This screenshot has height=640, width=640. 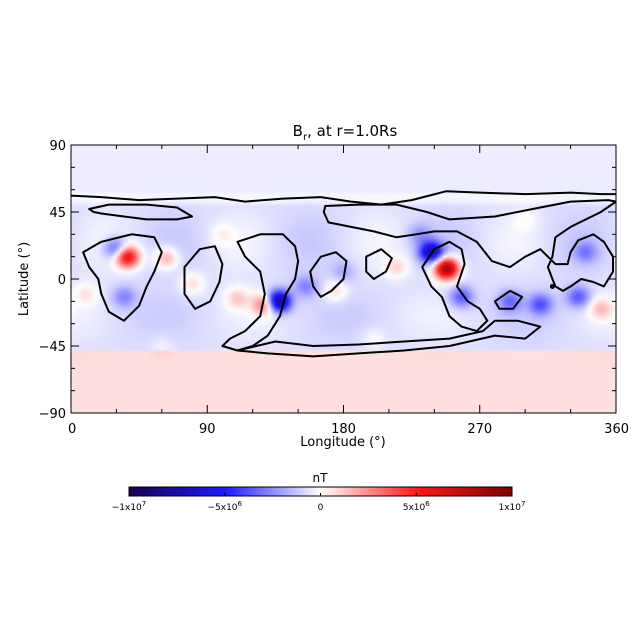 I want to click on colorbar-tick-label: 1x10⁷, so click(x=512, y=506).